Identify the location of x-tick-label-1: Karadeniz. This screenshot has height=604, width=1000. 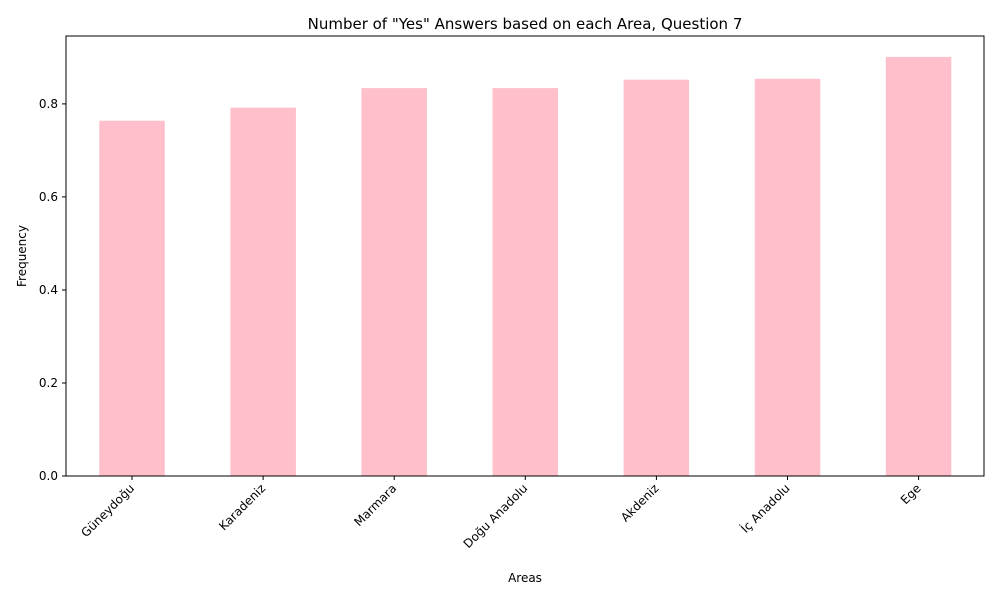
(242, 507).